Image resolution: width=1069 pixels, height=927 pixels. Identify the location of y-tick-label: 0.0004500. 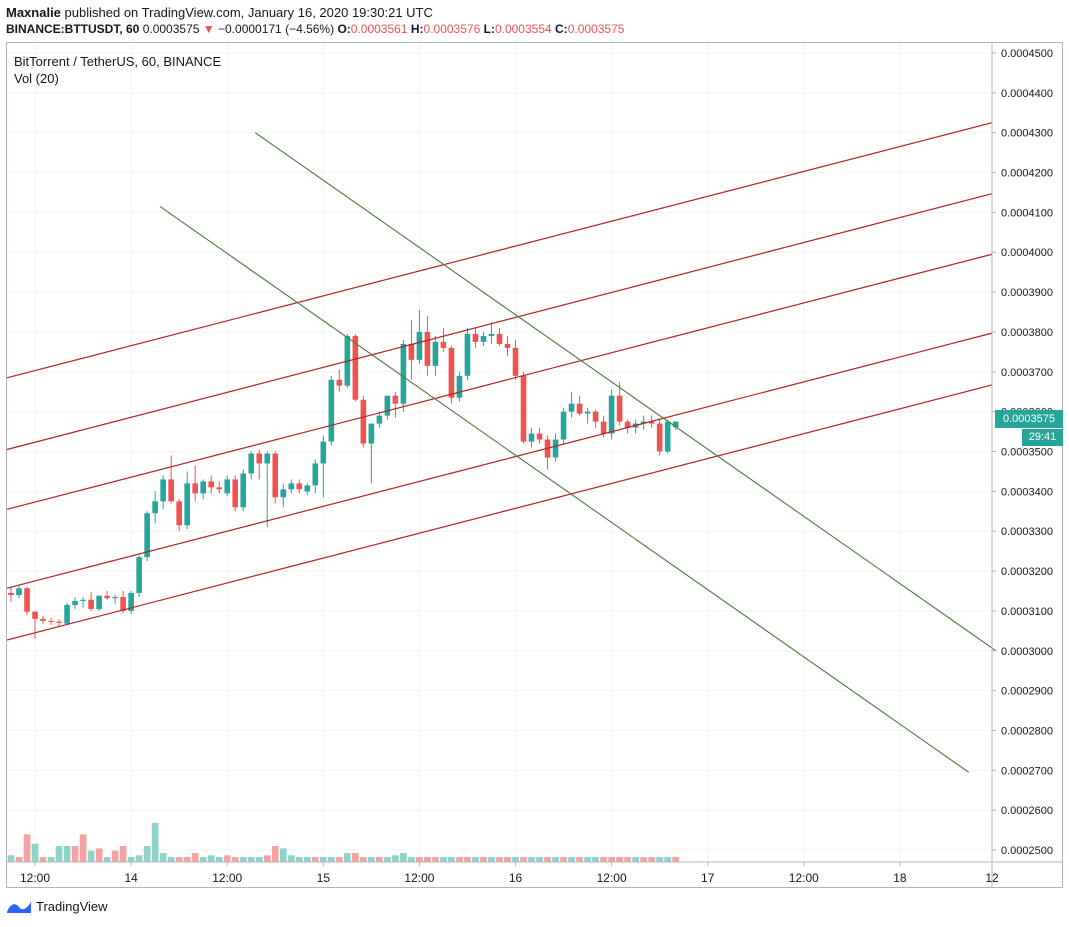
(1027, 54).